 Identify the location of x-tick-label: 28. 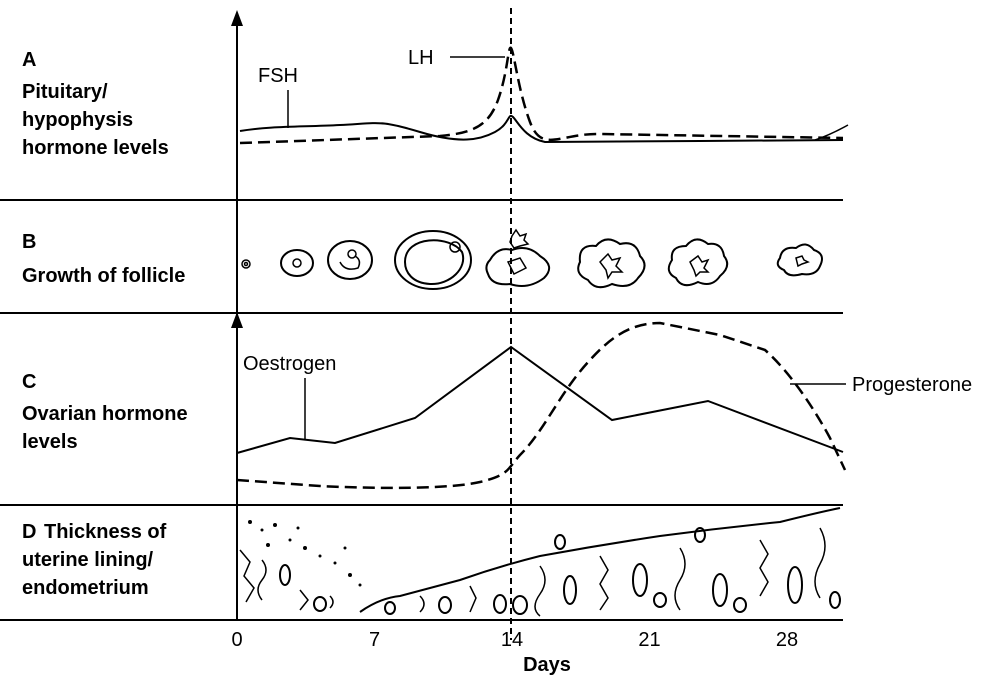
(787, 640).